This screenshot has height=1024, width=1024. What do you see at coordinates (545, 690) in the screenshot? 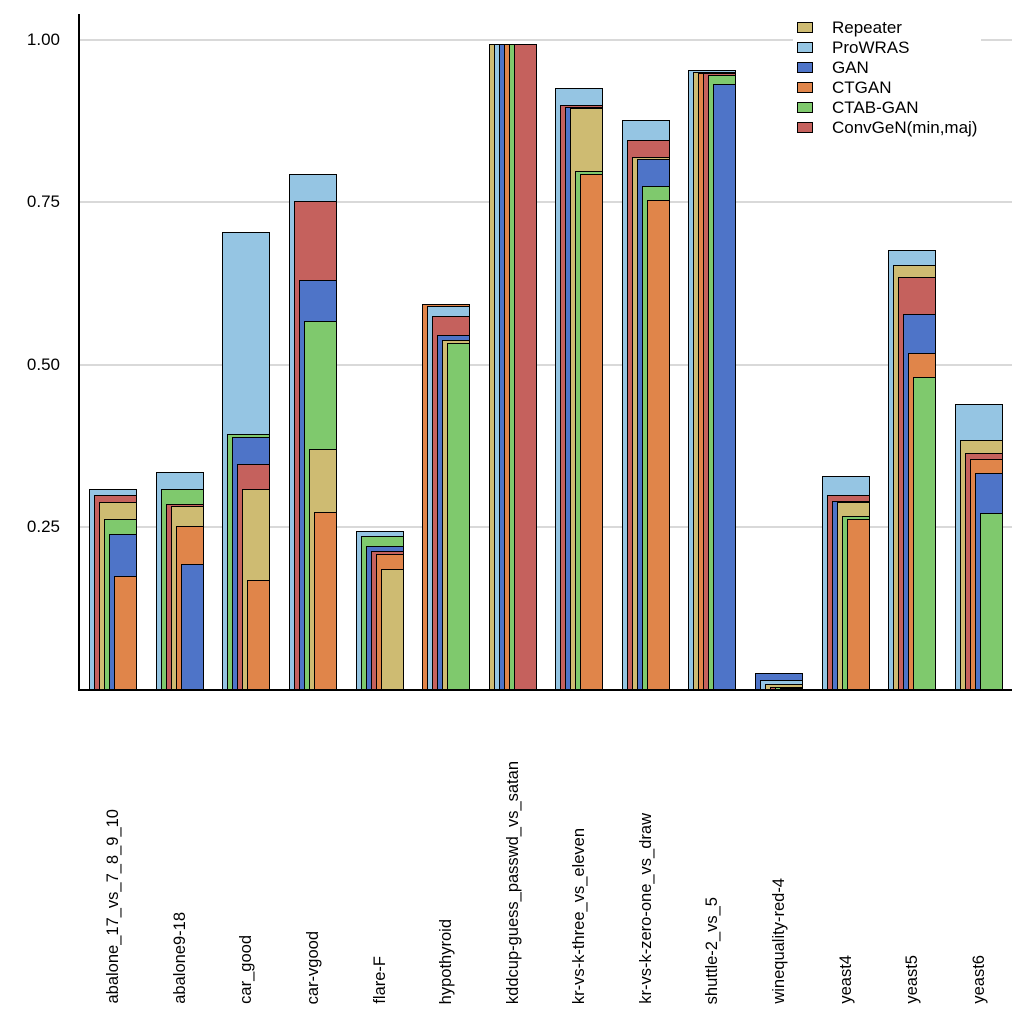
I see `x-axis-line` at bounding box center [545, 690].